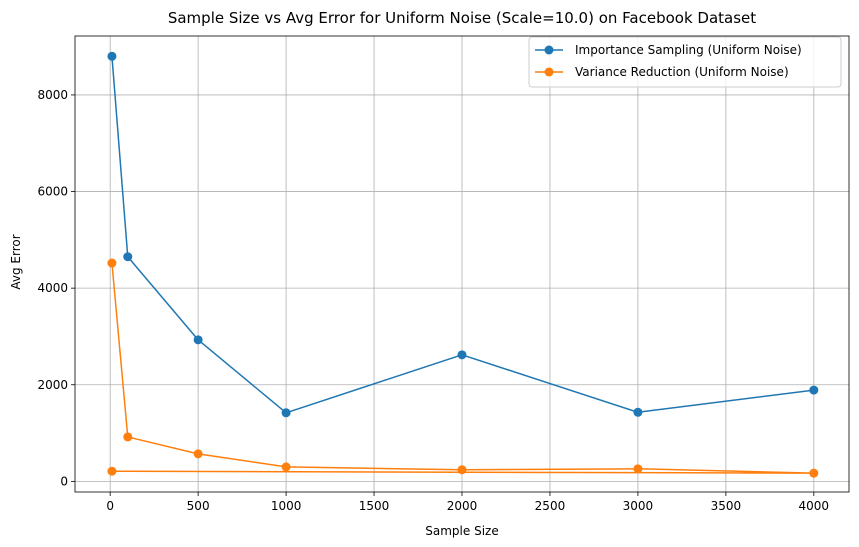 This screenshot has height=547, width=859. I want to click on y-tick-label: 4000, so click(52, 288).